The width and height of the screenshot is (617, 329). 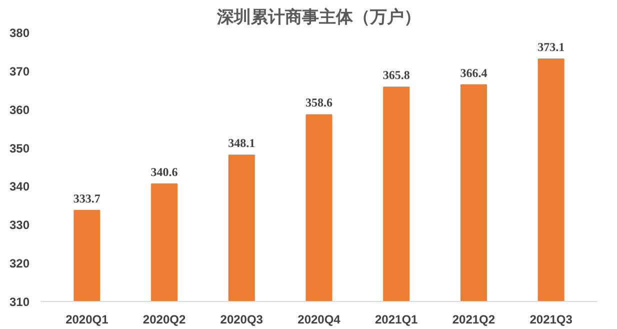 I want to click on y-tick-label: 380, so click(x=19, y=33).